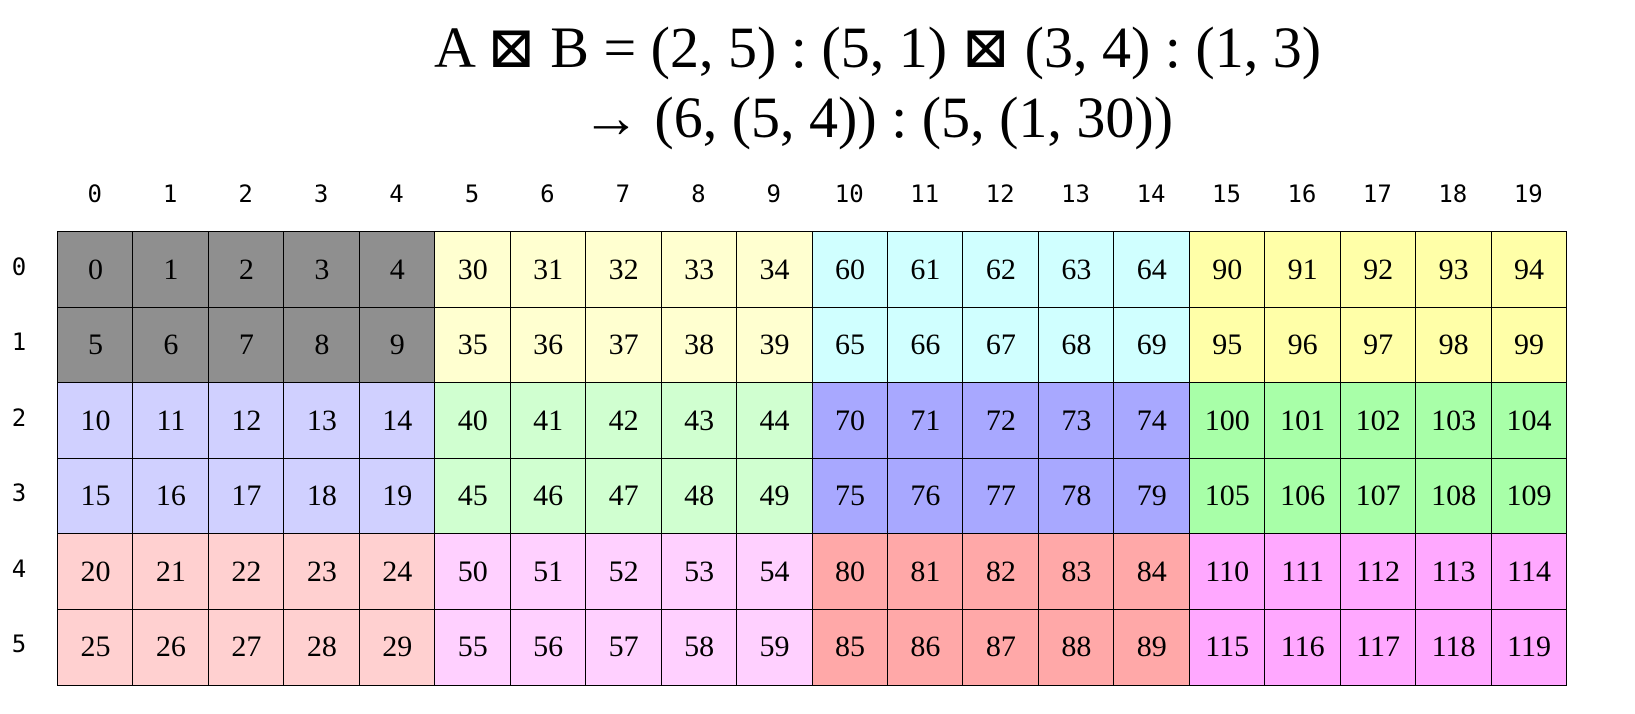 This screenshot has height=714, width=1635. What do you see at coordinates (1226, 194) in the screenshot?
I see `column-label: 15` at bounding box center [1226, 194].